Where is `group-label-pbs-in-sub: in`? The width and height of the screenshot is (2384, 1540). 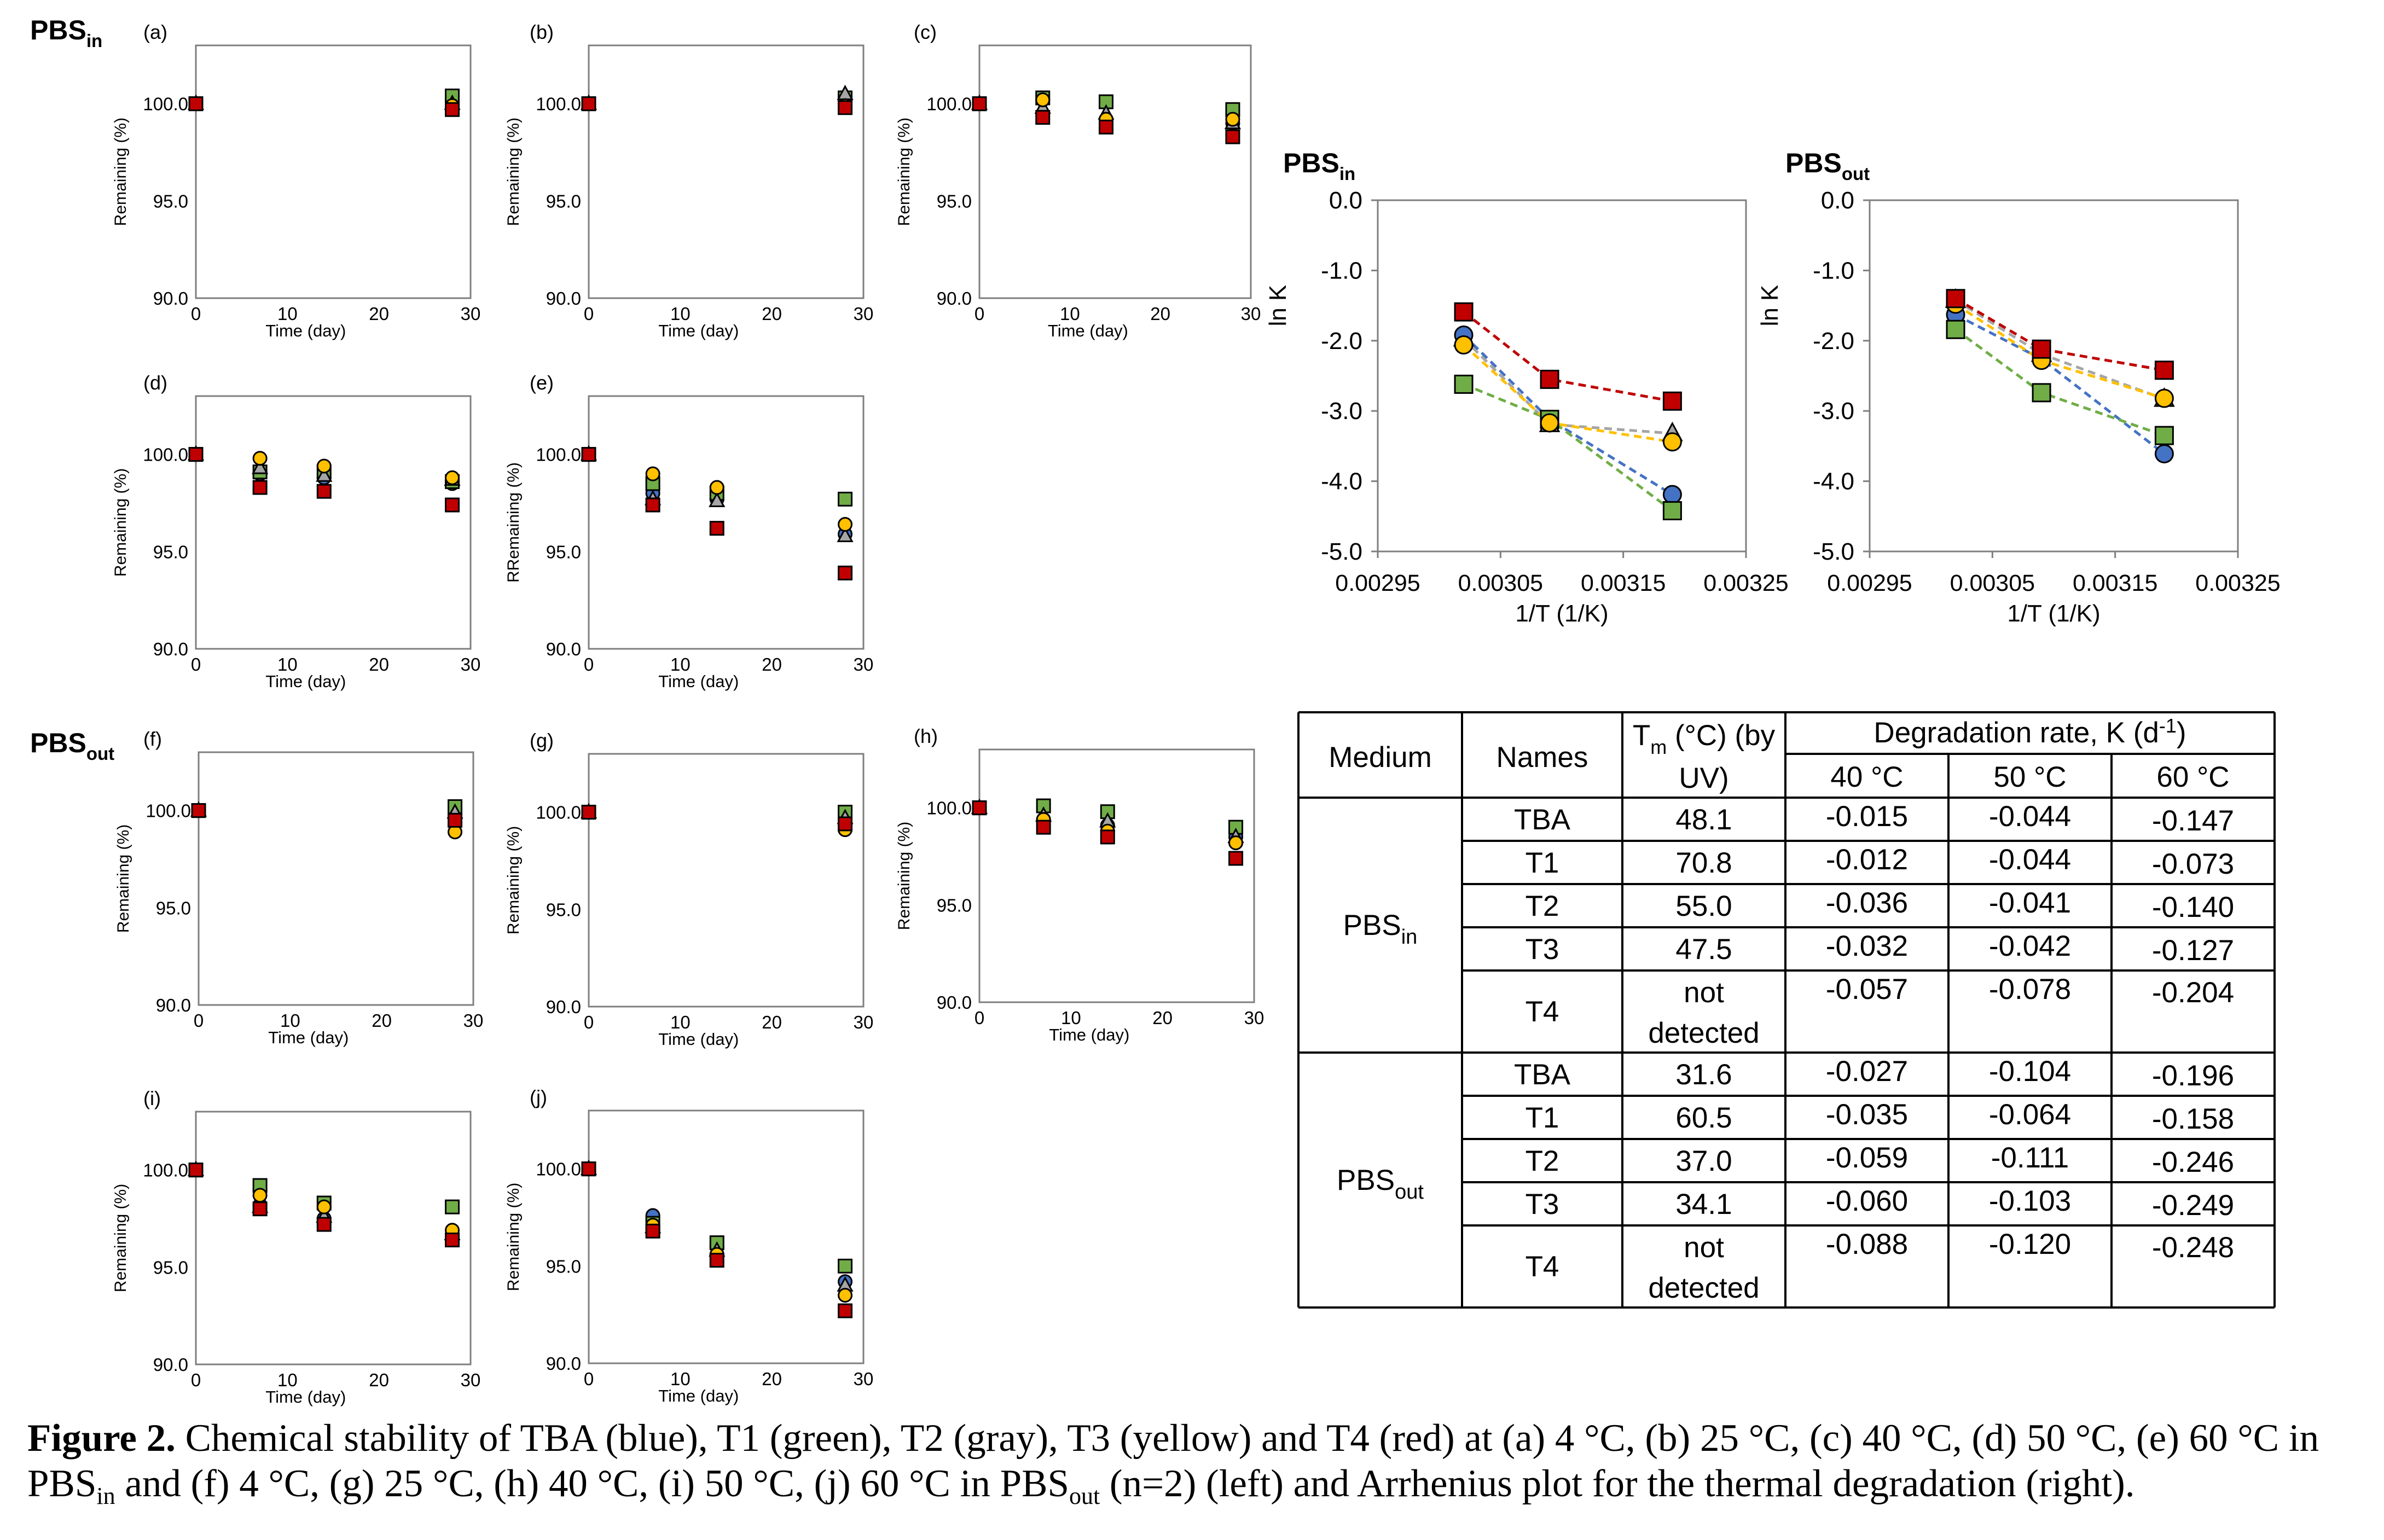
group-label-pbs-in-sub: in is located at coordinates (94, 41).